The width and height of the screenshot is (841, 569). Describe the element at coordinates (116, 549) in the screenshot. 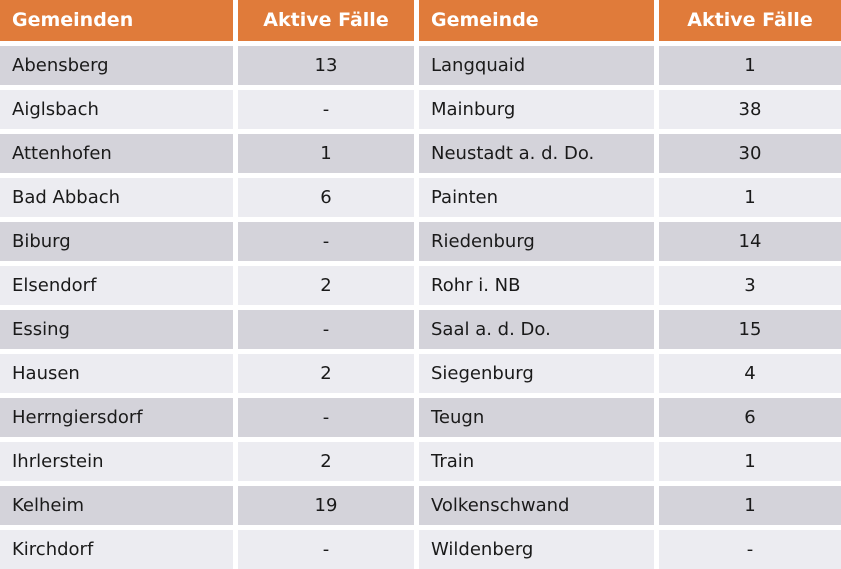

I see `municipality-cell: Kirchdorf` at that location.